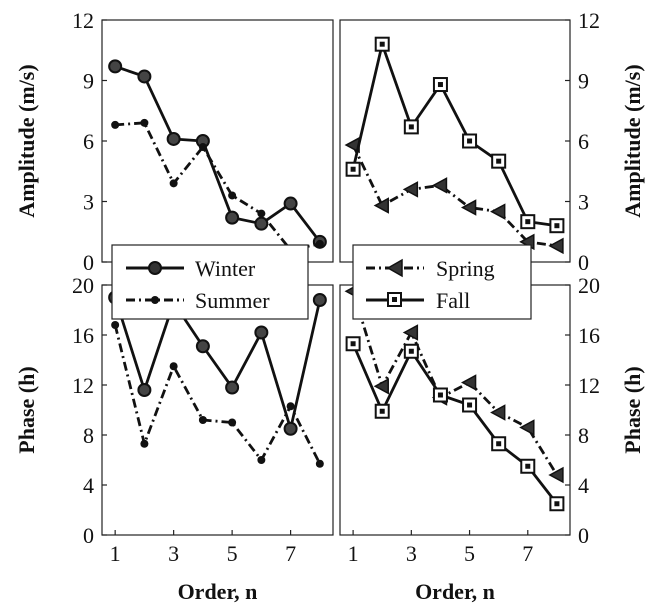 The height and width of the screenshot is (609, 654). I want to click on y-tick-label-bottom-right-5: 20, so click(589, 285).